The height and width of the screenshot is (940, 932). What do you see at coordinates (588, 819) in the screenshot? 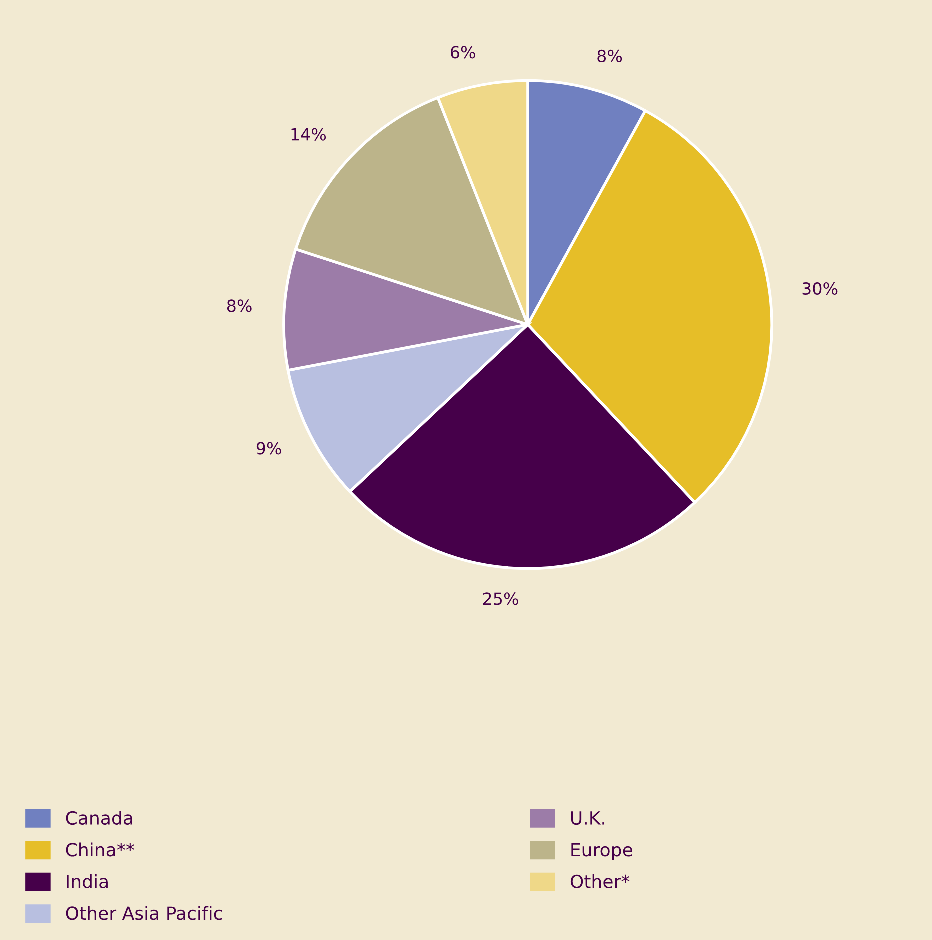
I see `legend-label: U.K.` at bounding box center [588, 819].